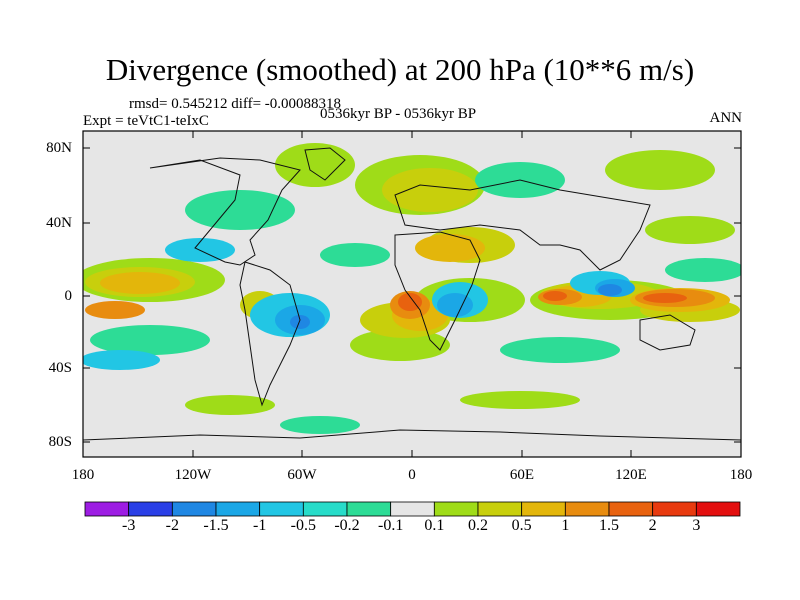 The height and width of the screenshot is (600, 800). What do you see at coordinates (216, 525) in the screenshot?
I see `colorbar-label: -1.5` at bounding box center [216, 525].